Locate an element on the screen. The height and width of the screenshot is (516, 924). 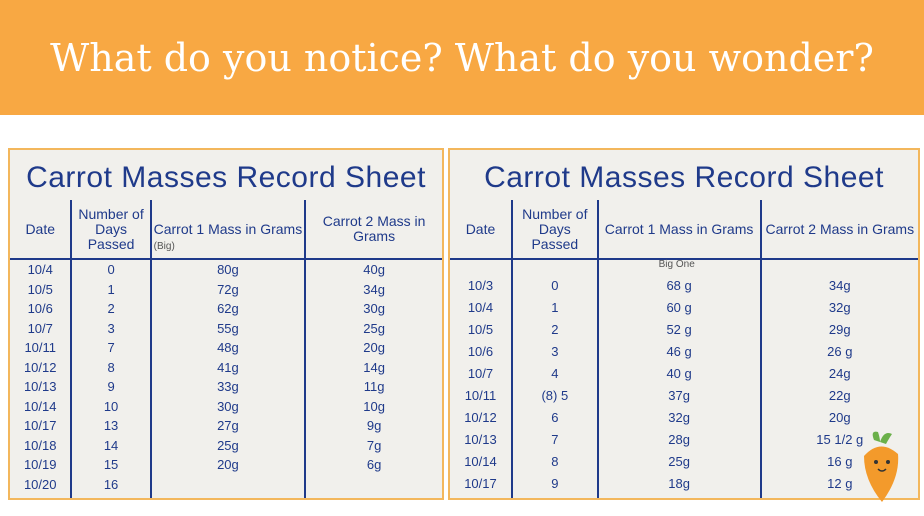
cell: 55g is located at coordinates (228, 328).